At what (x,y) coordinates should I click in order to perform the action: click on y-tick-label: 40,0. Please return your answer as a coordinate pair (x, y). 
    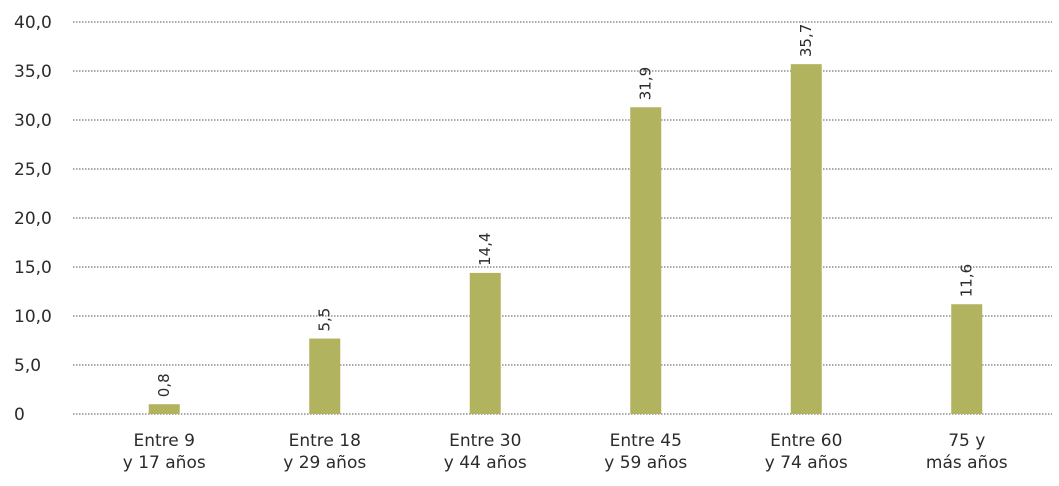
    Looking at the image, I should click on (33, 23).